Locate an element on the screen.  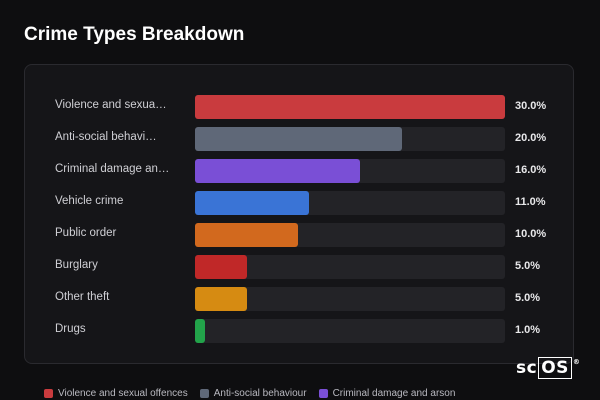
bar-label: Other theft is located at coordinates (82, 297).